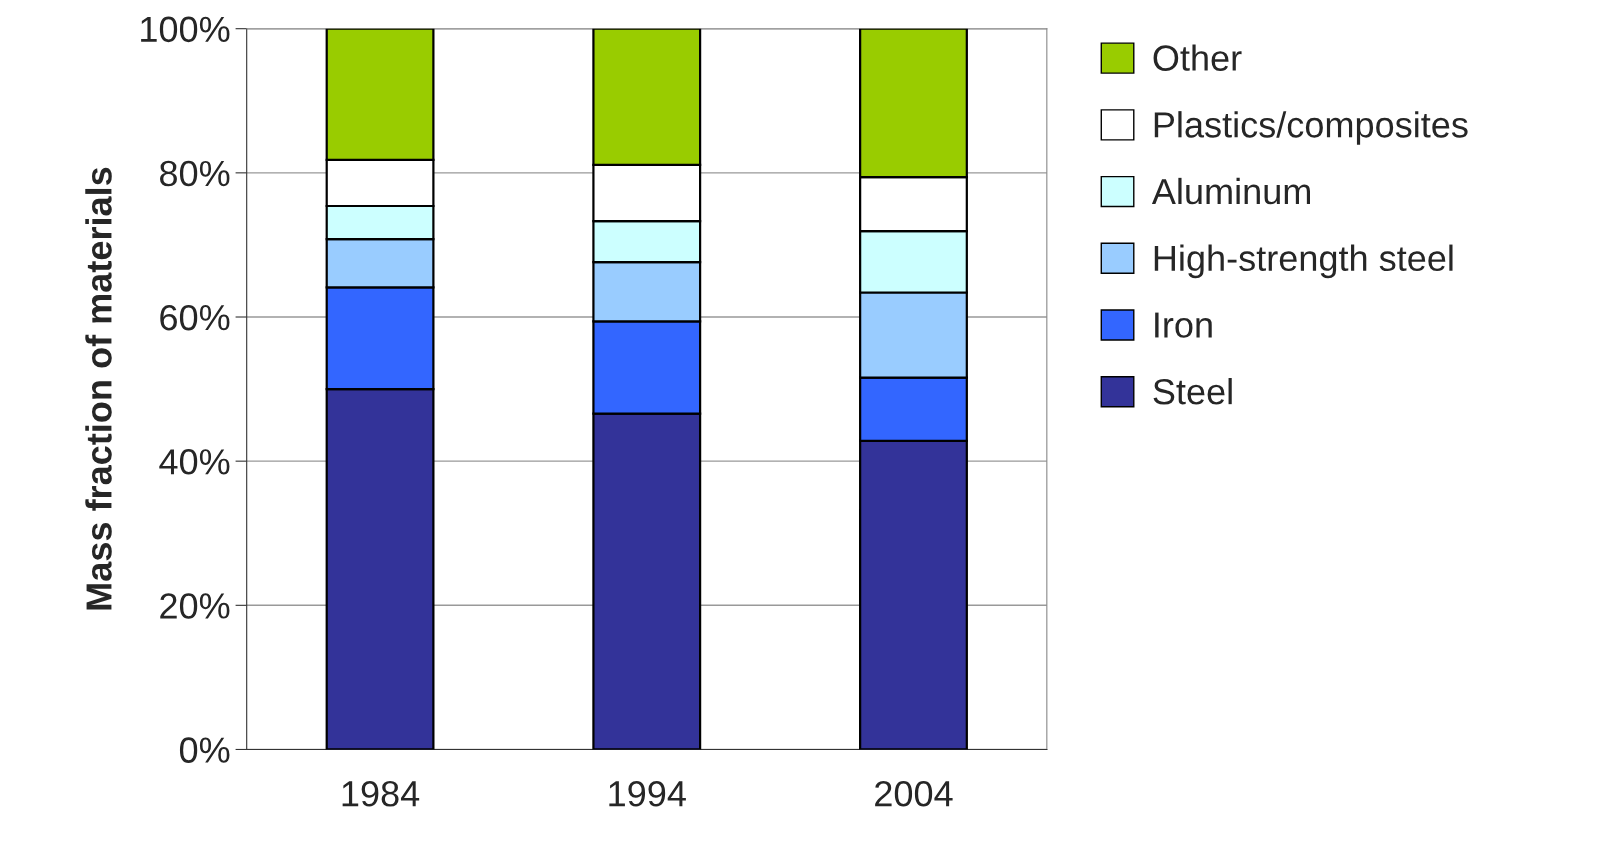 The height and width of the screenshot is (844, 1623). Describe the element at coordinates (1230, 191) in the screenshot. I see `legend-label: Aluminum` at that location.